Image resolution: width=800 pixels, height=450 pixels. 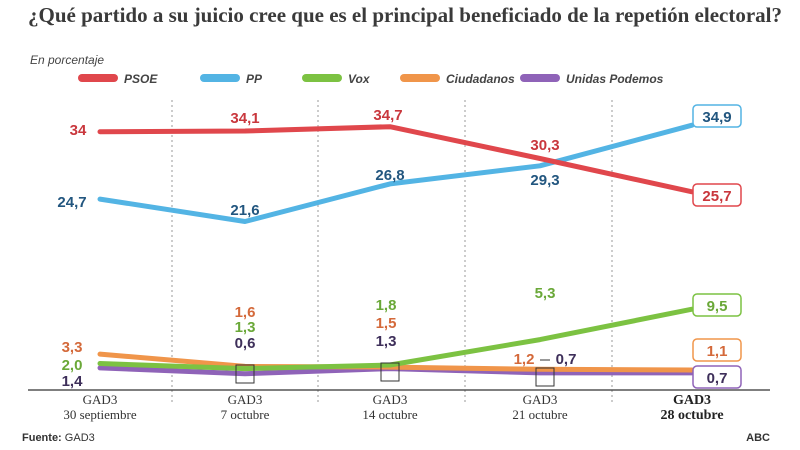 I want to click on data-label-unidas-podemos: 0,6, so click(x=245, y=343).